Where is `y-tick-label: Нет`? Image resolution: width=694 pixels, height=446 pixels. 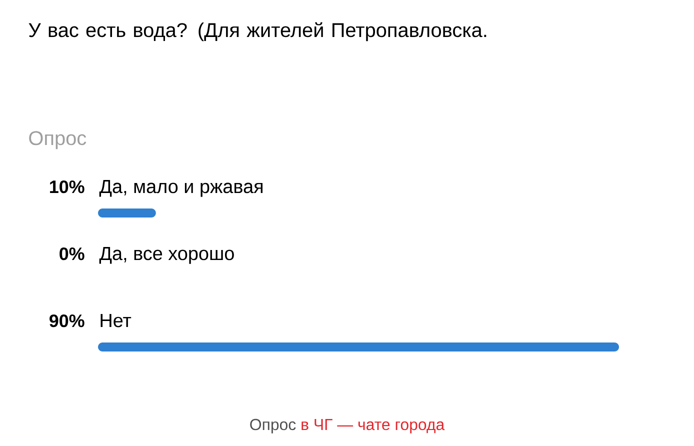
y-tick-label: Нет is located at coordinates (116, 321).